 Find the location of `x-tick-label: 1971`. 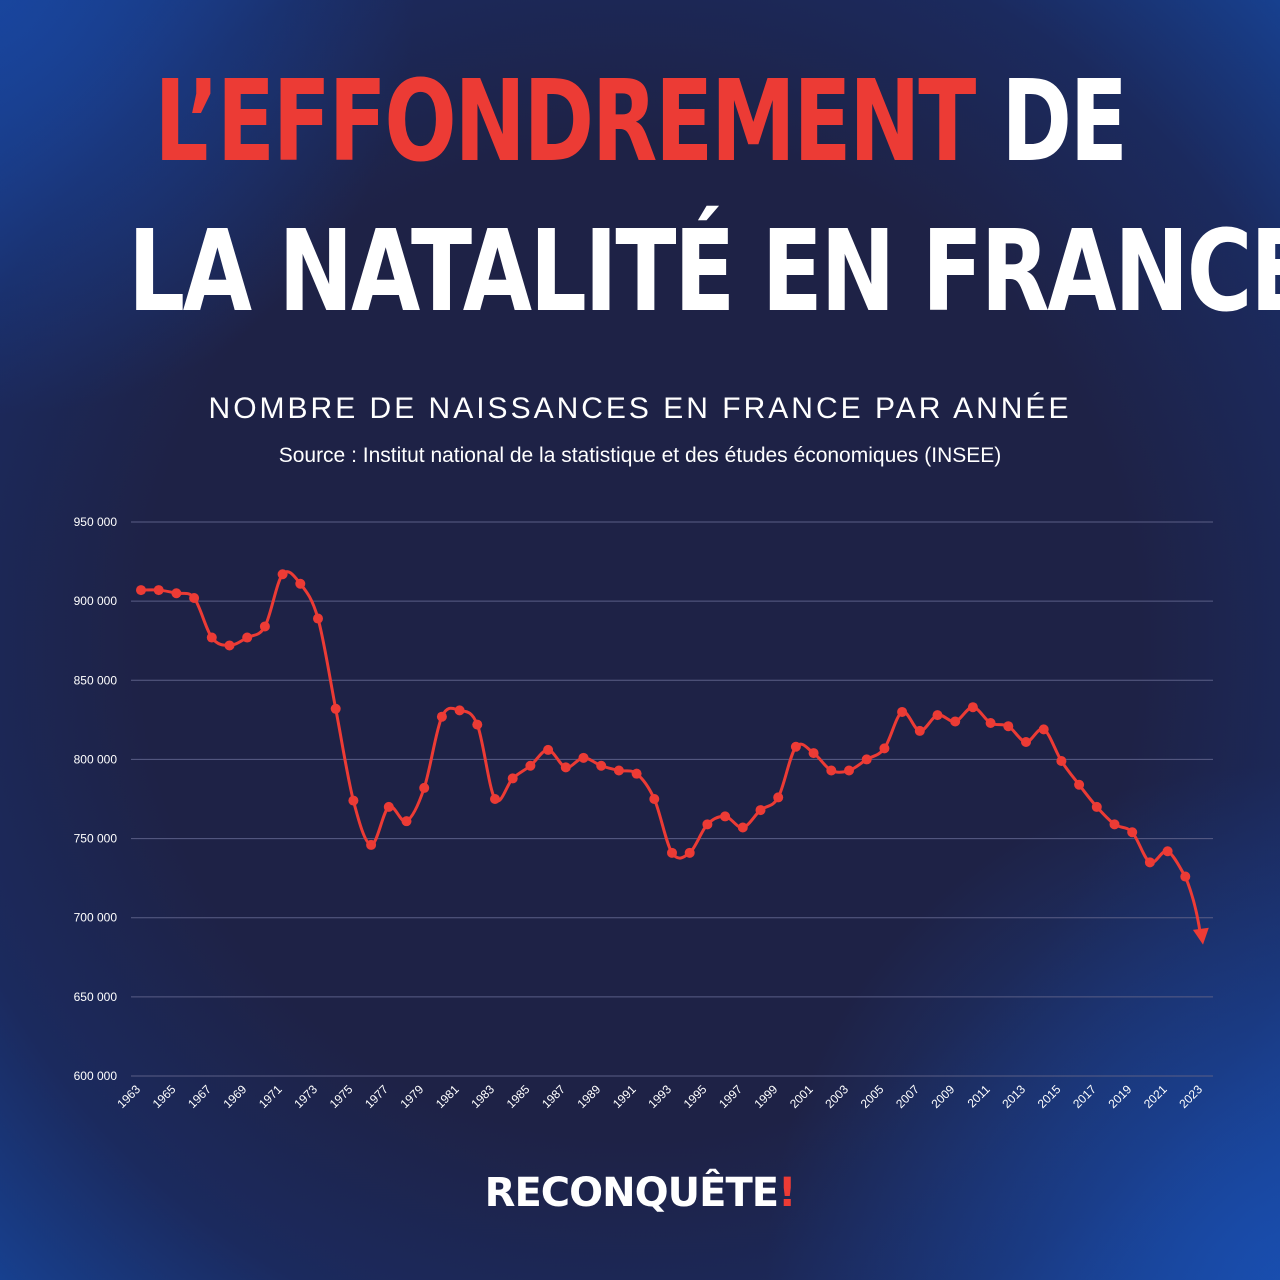

x-tick-label: 1971 is located at coordinates (270, 1096).